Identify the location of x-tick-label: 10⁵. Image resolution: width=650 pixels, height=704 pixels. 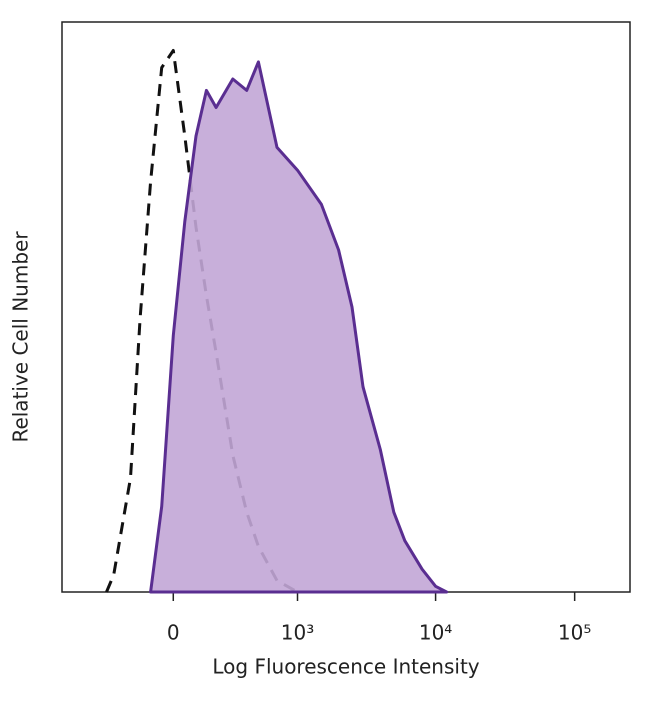
(574, 633).